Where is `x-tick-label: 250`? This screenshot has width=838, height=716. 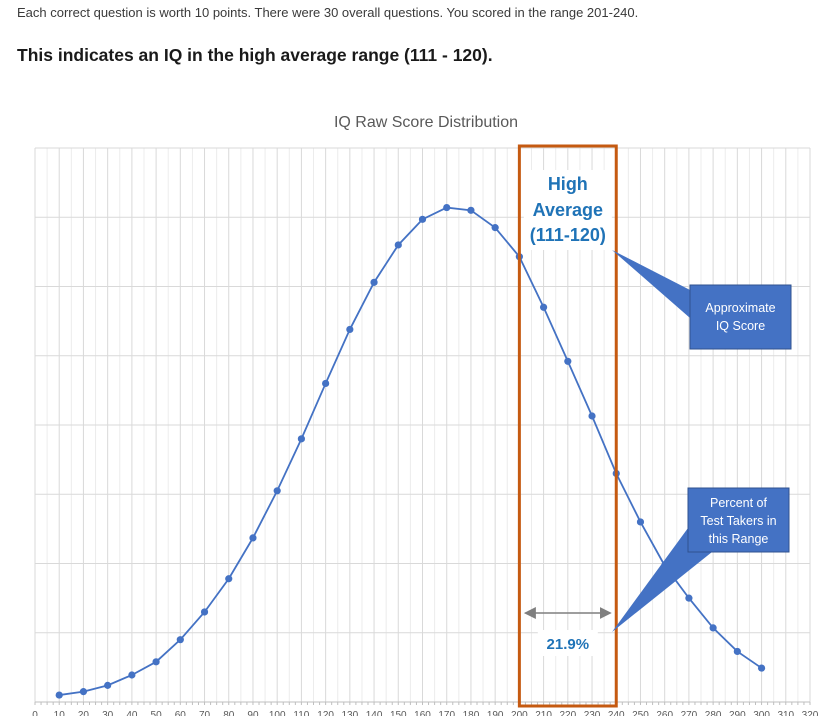 x-tick-label: 250 is located at coordinates (640, 713).